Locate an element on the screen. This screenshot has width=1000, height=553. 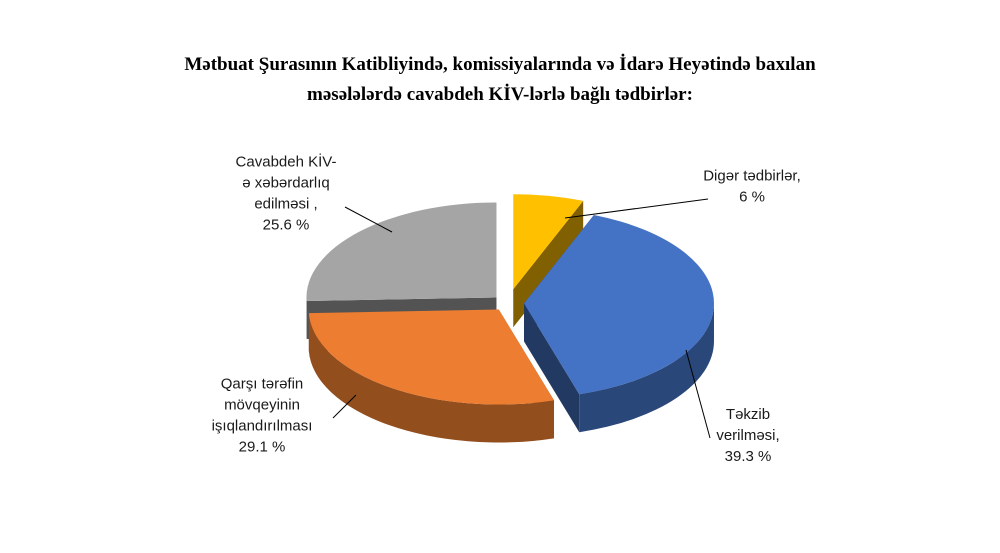
data-label-diger-tedbirler-line-1: Digər tədbirlər, is located at coordinates (752, 175).